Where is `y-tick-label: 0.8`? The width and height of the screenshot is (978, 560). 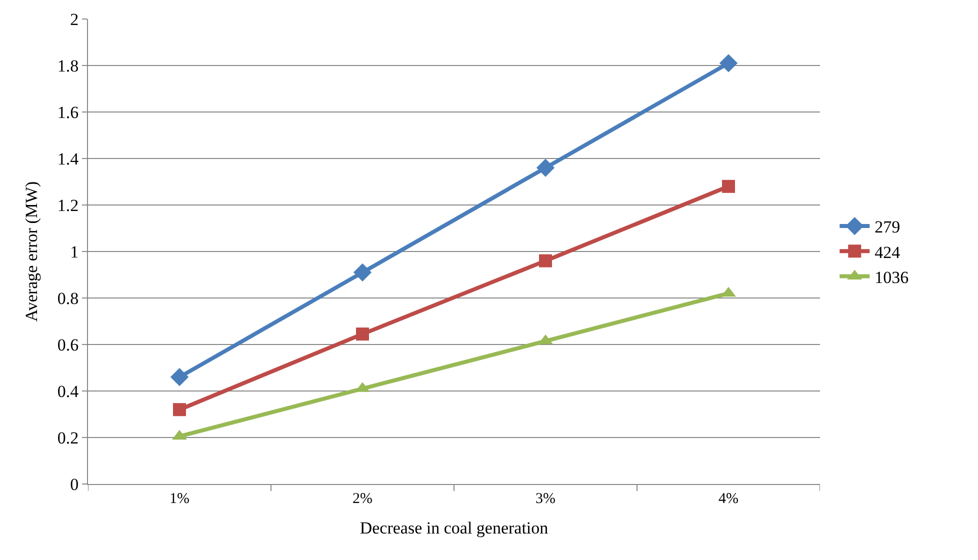 y-tick-label: 0.8 is located at coordinates (68, 298).